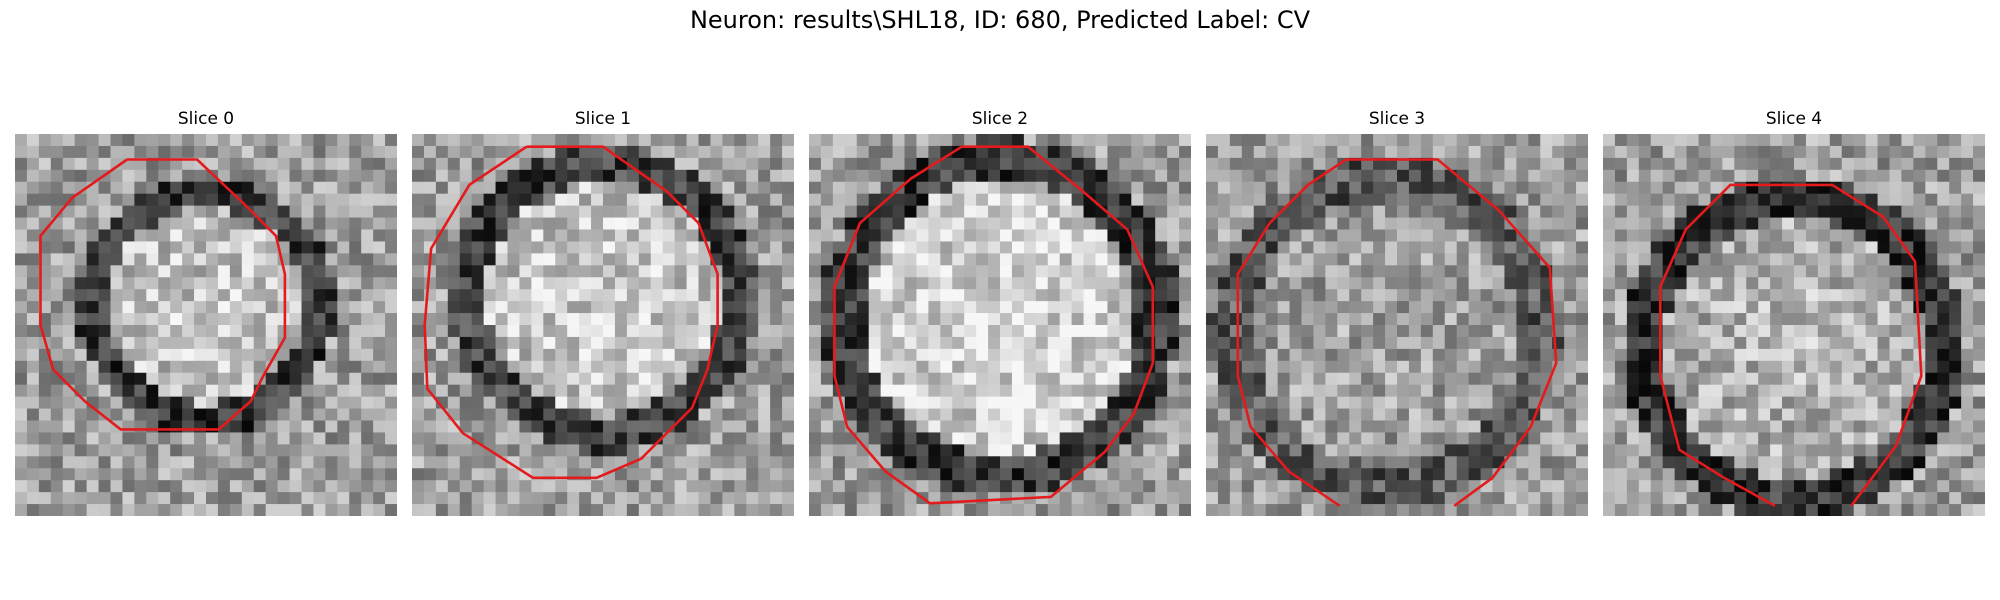 The width and height of the screenshot is (2000, 600). I want to click on slice-1-label: Slice 1, so click(603, 119).